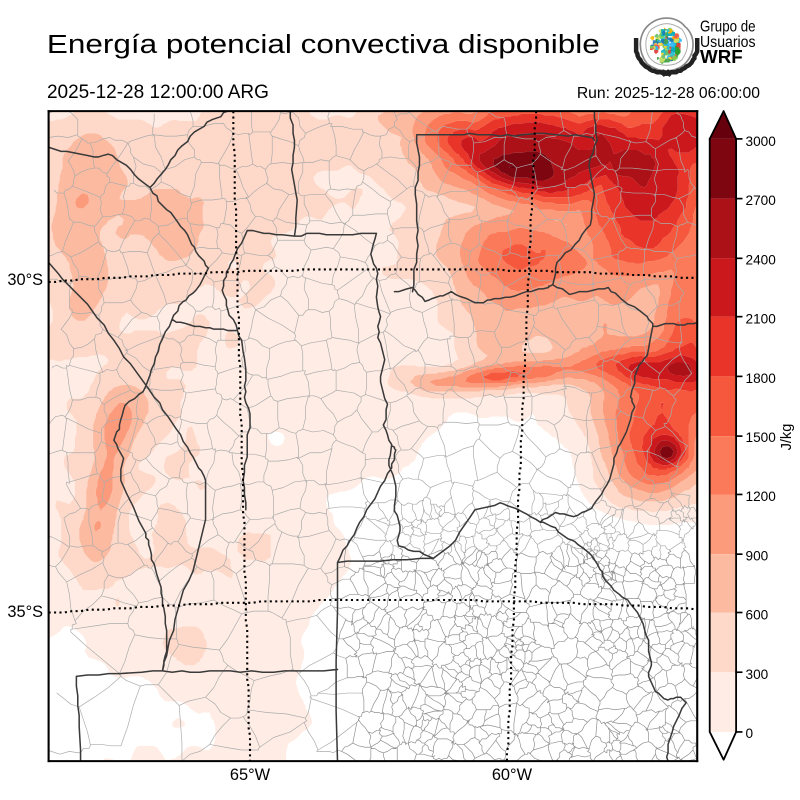 This screenshot has width=800, height=800. I want to click on svg-text: Run: 2025-12-28 06:00:00, so click(668, 93).